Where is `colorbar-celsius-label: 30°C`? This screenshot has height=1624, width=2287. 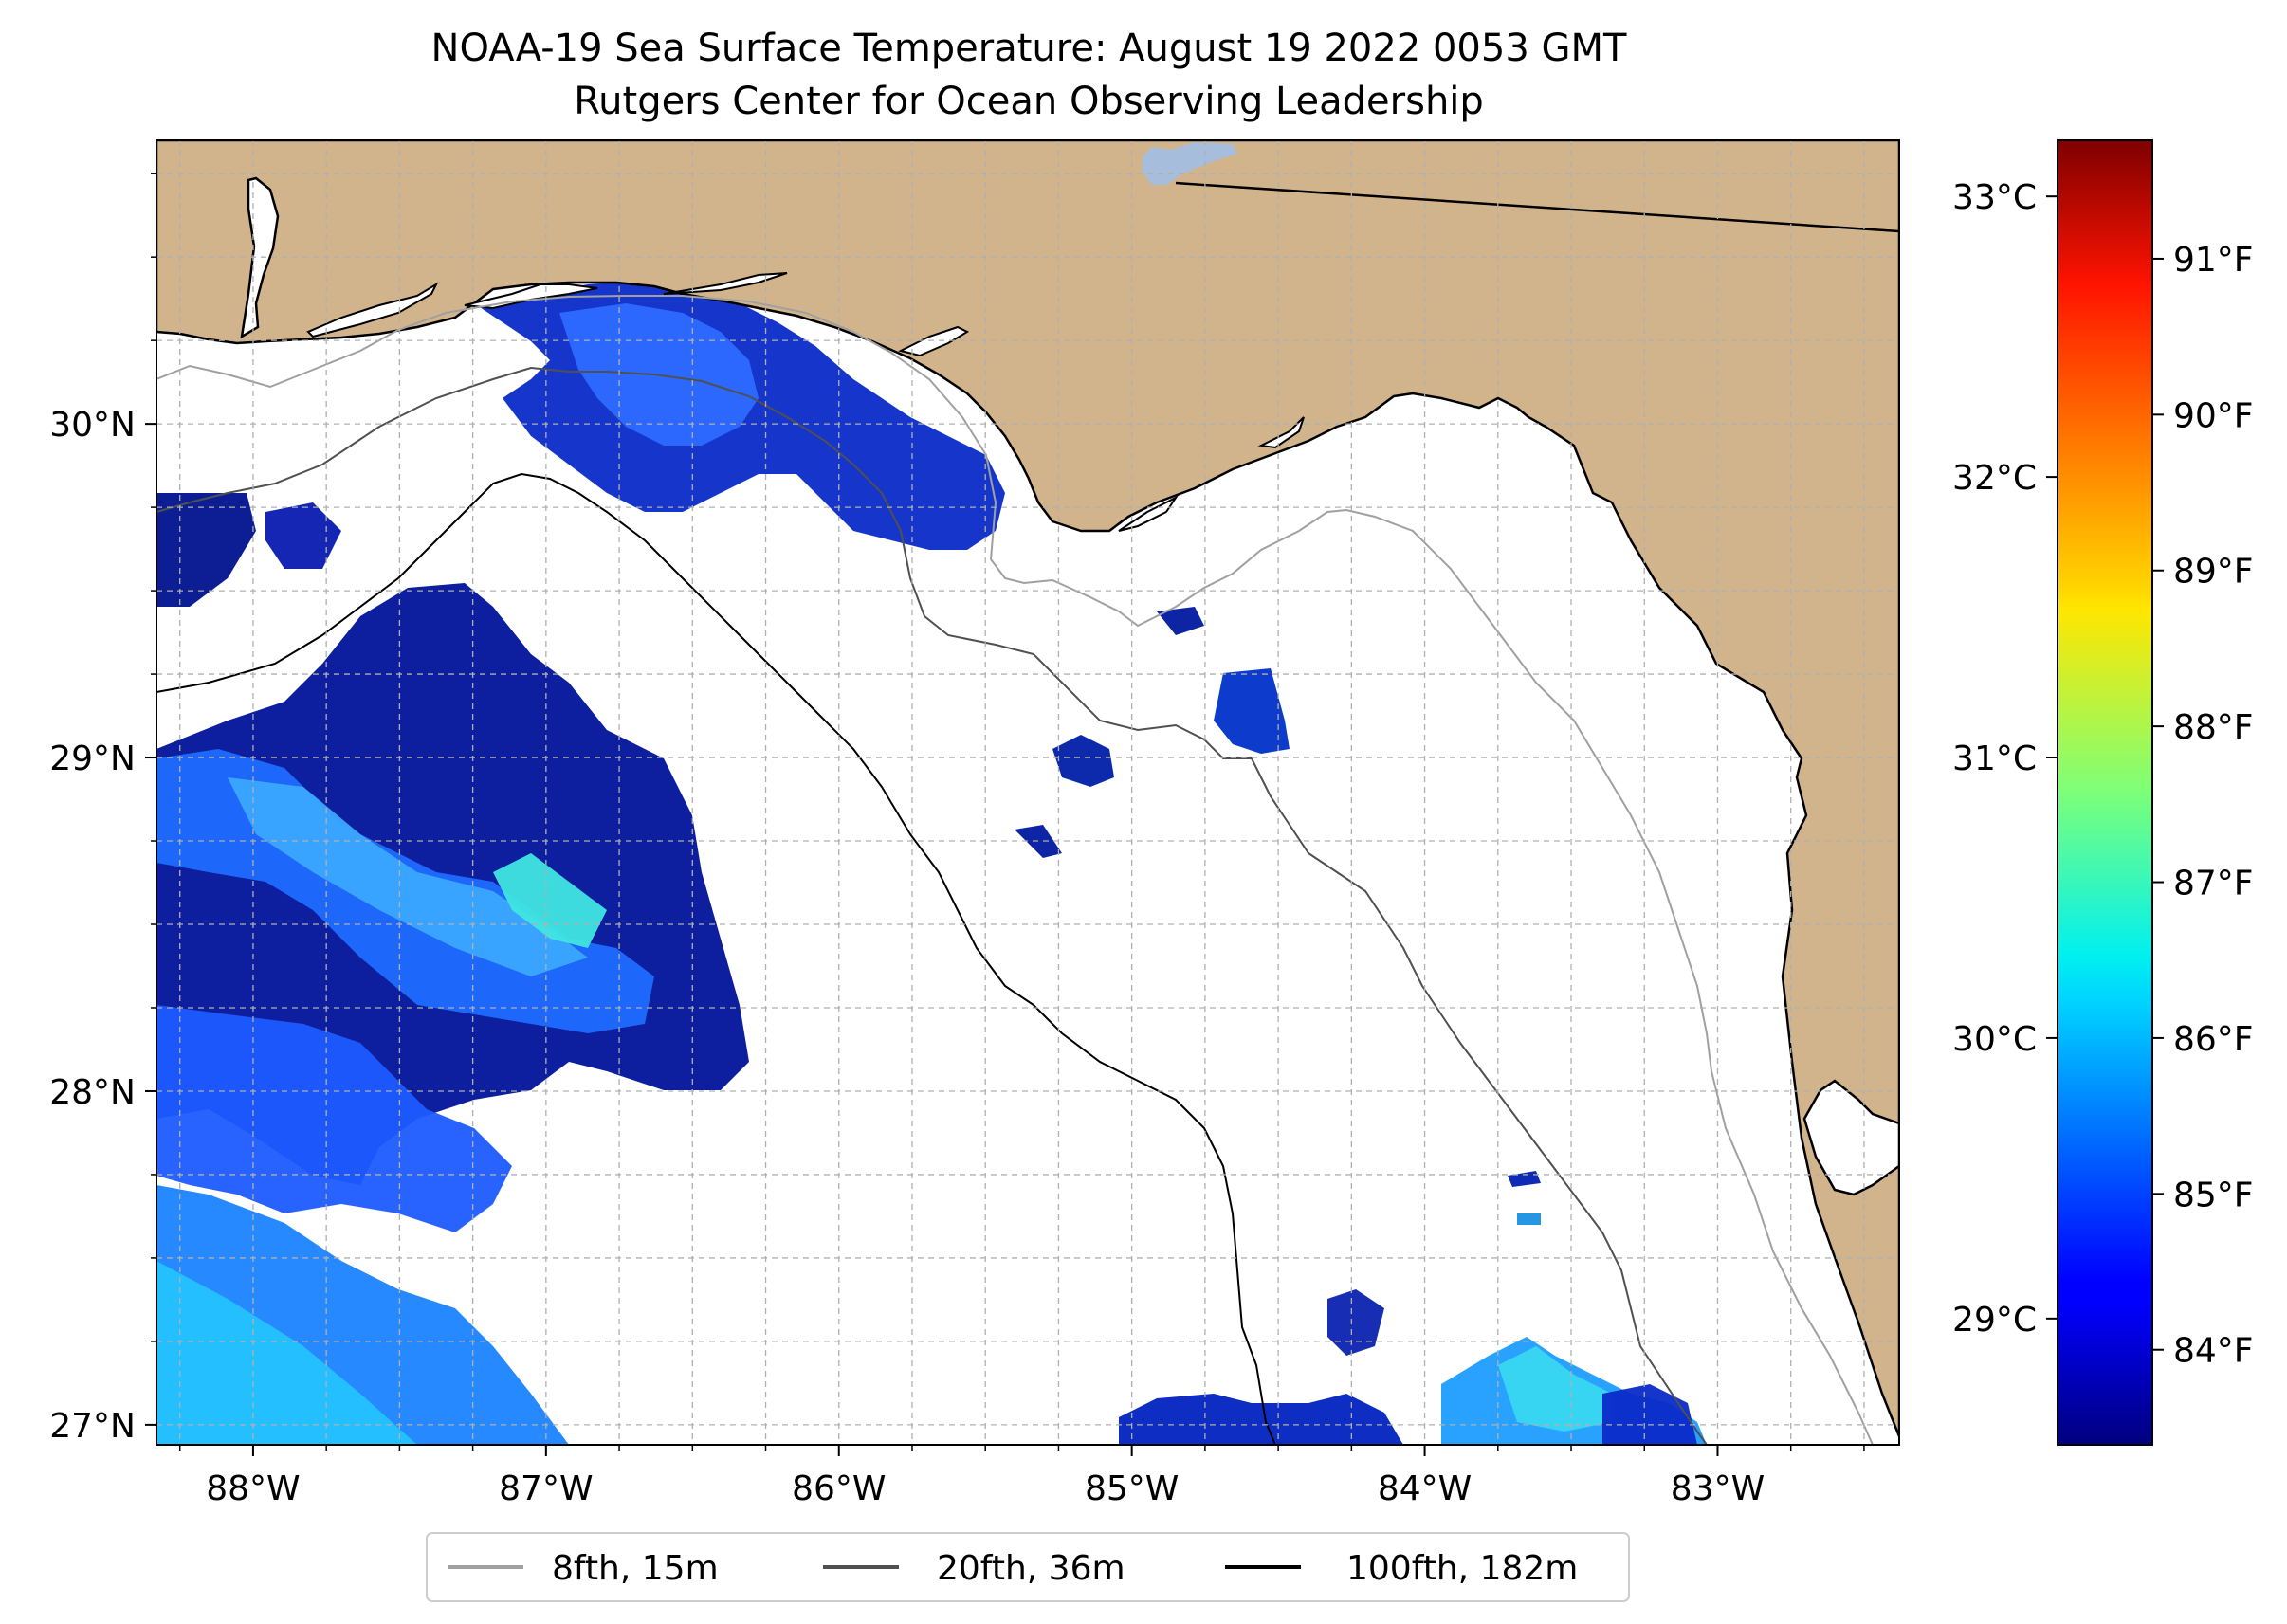 colorbar-celsius-label: 30°C is located at coordinates (1994, 1039).